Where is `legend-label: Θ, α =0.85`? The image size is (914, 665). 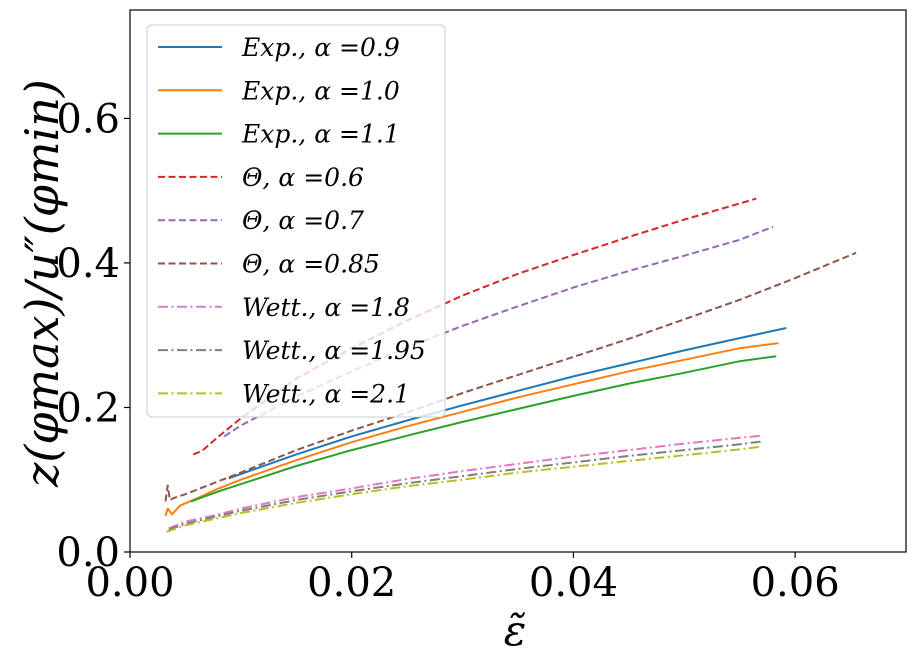
legend-label: Θ, α =0.85 is located at coordinates (311, 264).